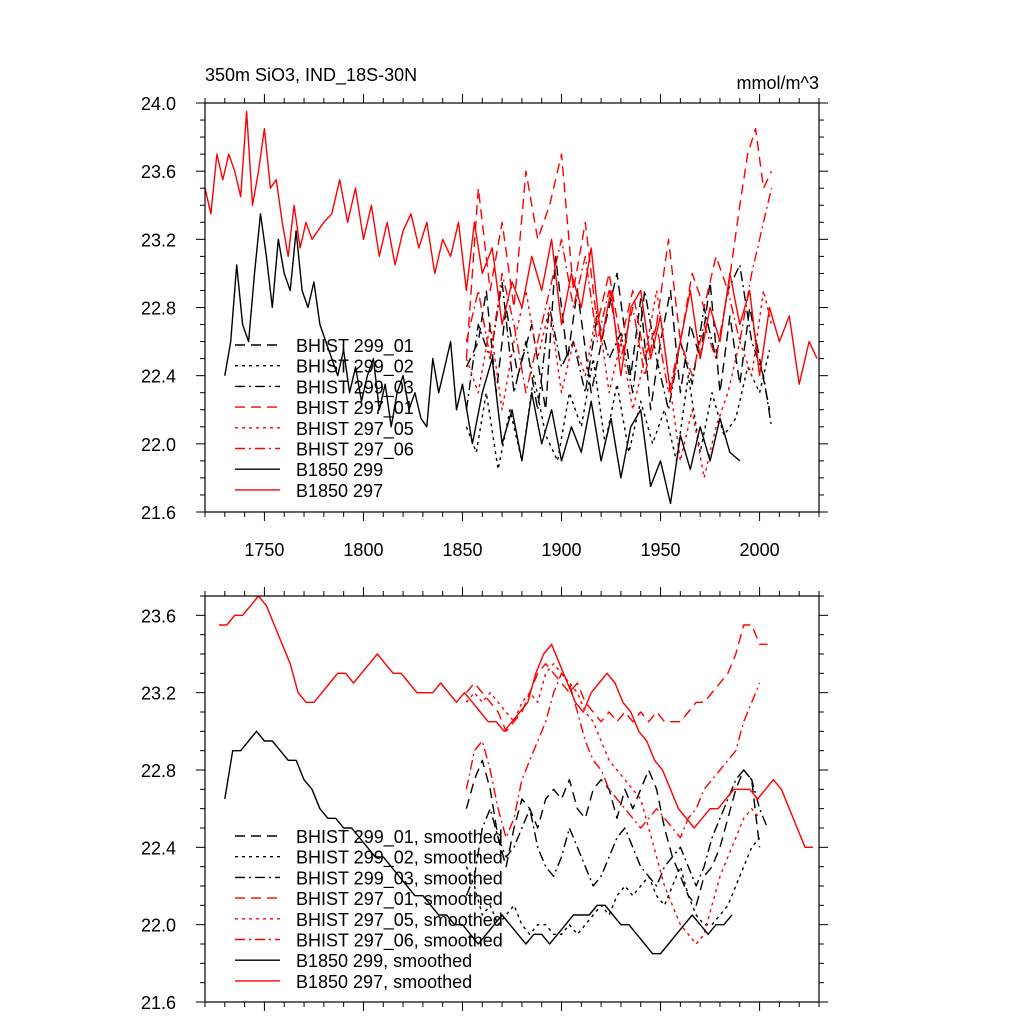 The image size is (1024, 1029). I want to click on legend-label: B1850 299, smoothed, so click(384, 961).